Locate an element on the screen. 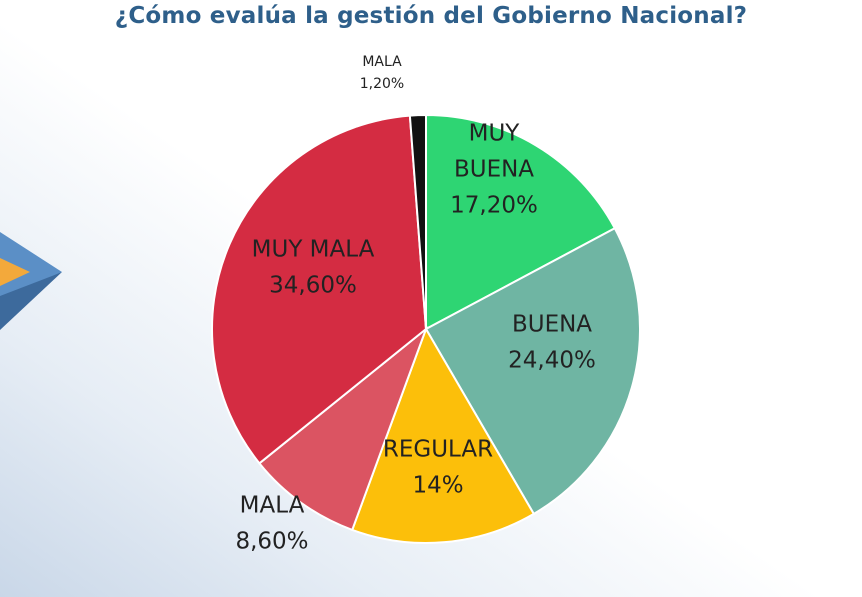 Image resolution: width=862 pixels, height=597 pixels. slice-category-label-0: MUY is located at coordinates (495, 134).